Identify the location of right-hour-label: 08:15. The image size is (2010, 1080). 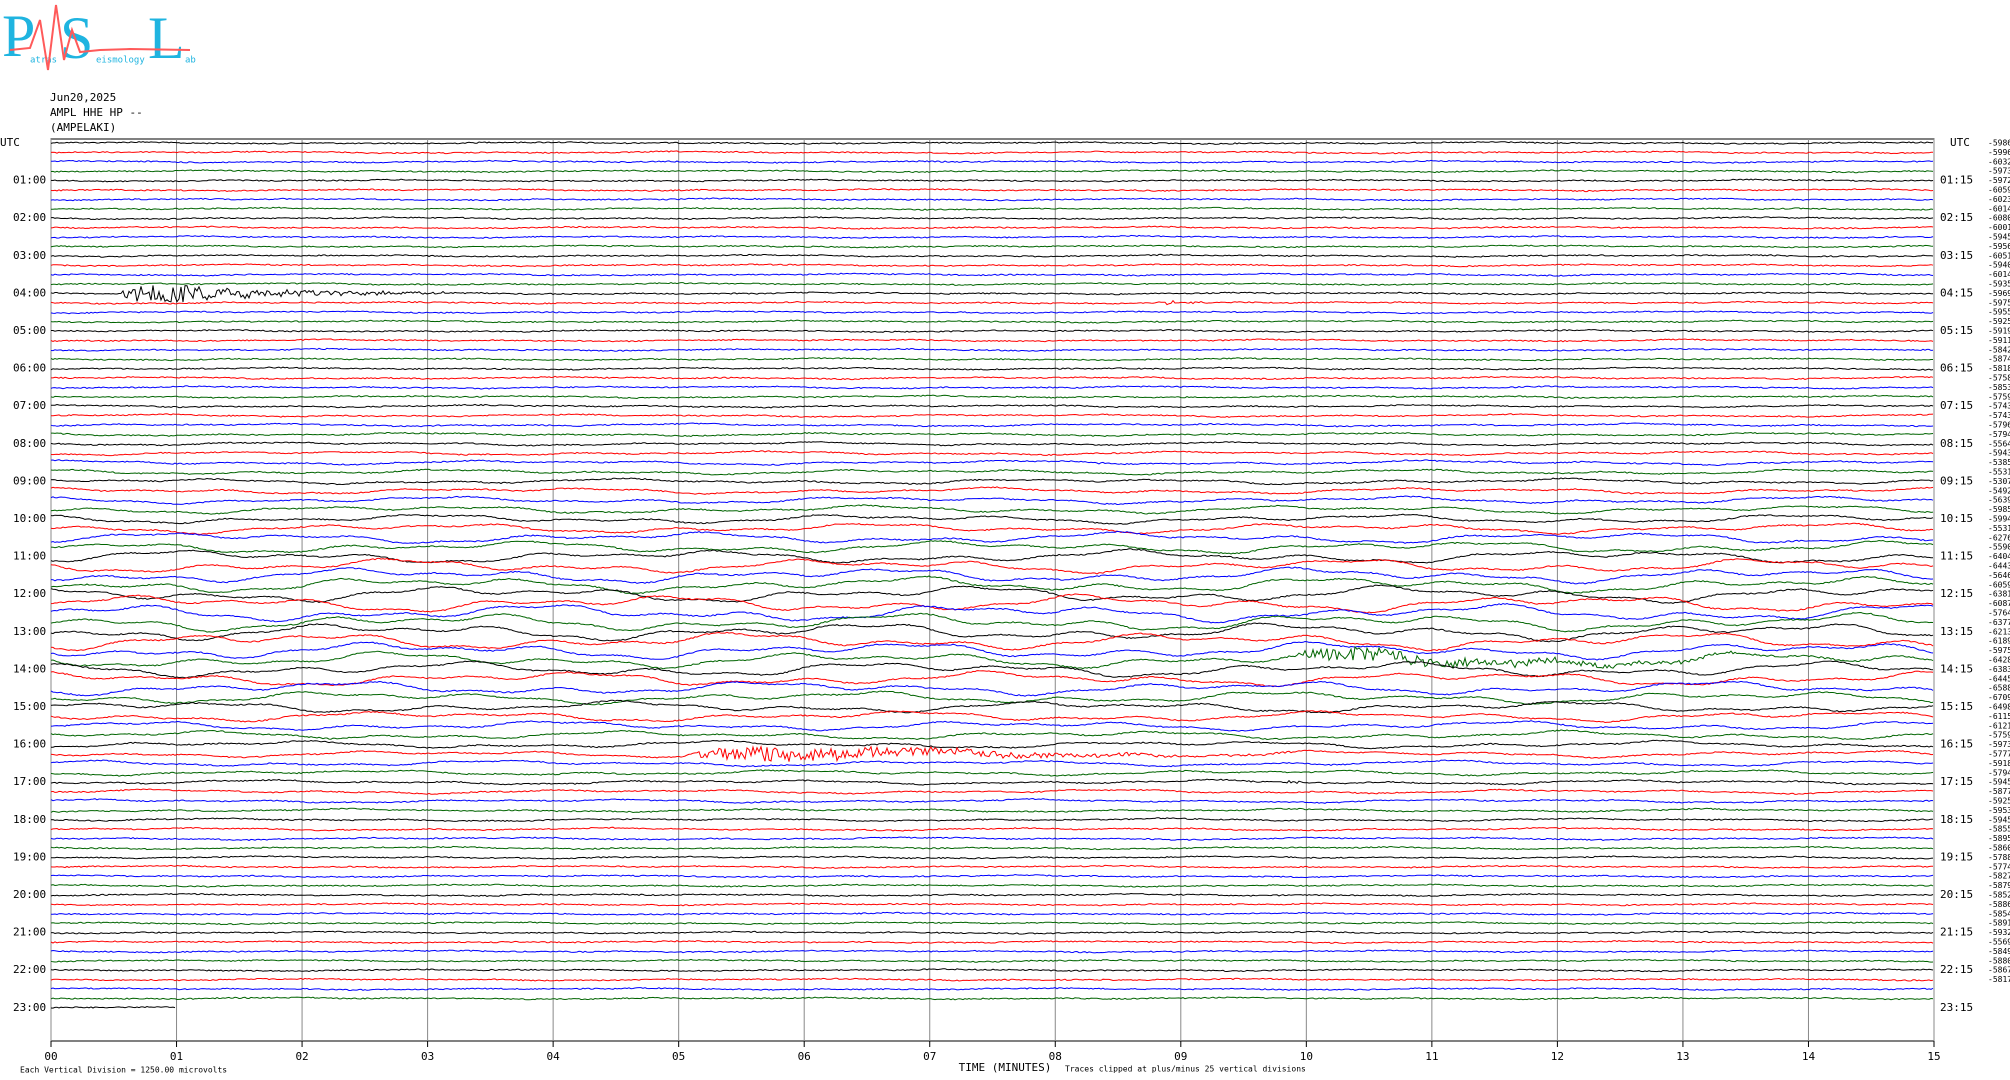
(1956, 443).